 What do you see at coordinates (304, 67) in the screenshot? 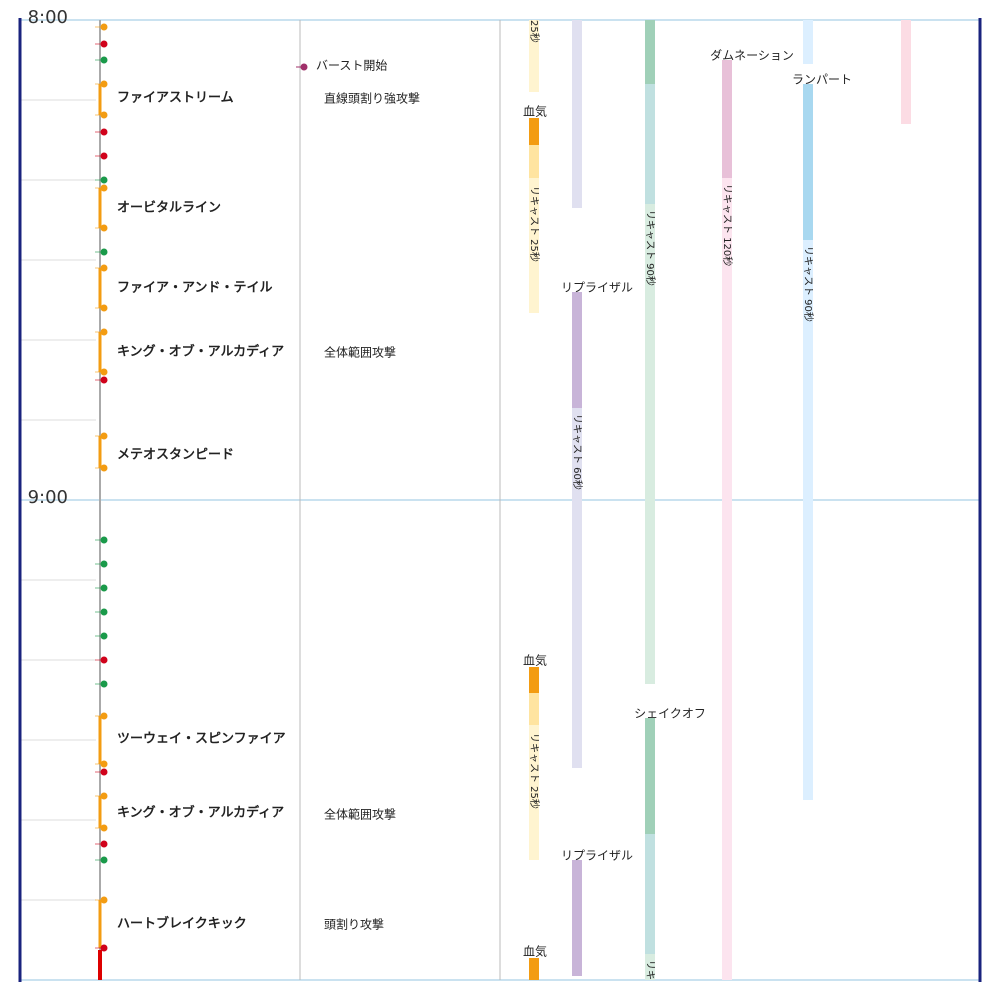
I see `burst-dot` at bounding box center [304, 67].